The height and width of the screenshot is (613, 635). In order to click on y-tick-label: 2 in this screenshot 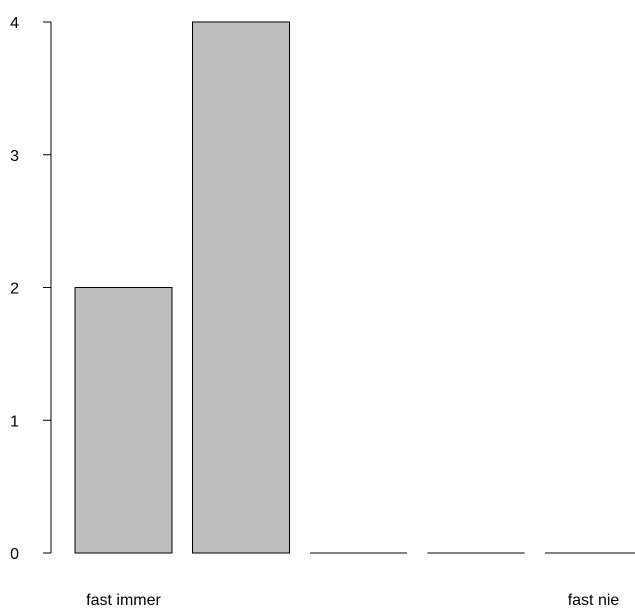, I will do `click(14, 289)`.